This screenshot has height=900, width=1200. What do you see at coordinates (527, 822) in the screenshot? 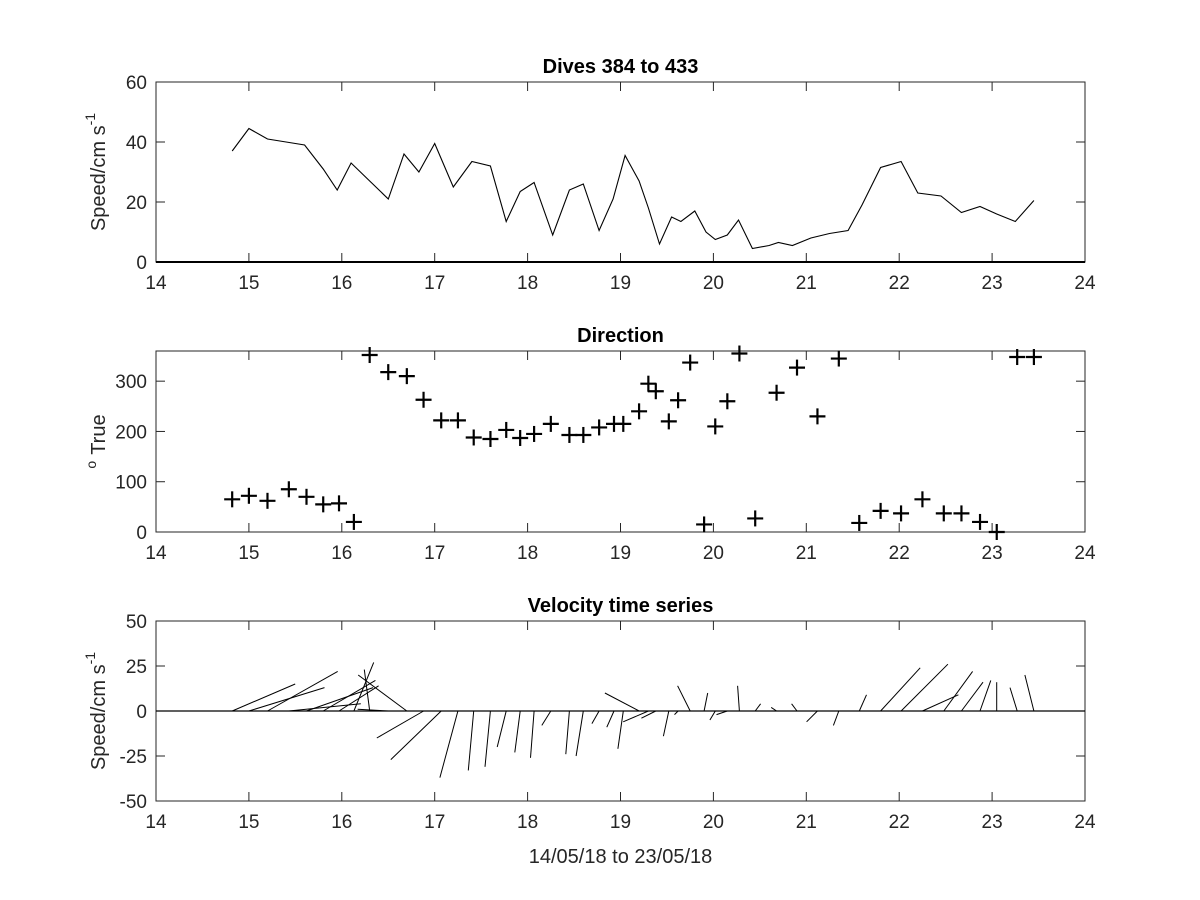
I see `x-tick-label: 18` at bounding box center [527, 822].